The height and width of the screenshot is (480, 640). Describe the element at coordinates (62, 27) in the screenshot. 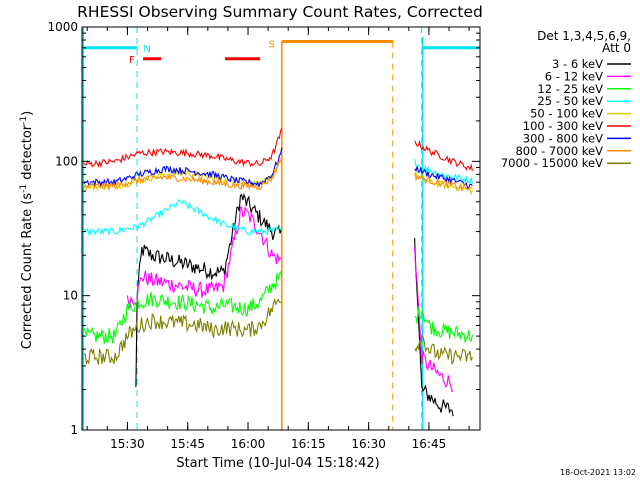

I see `y-tick-label: 1000` at that location.